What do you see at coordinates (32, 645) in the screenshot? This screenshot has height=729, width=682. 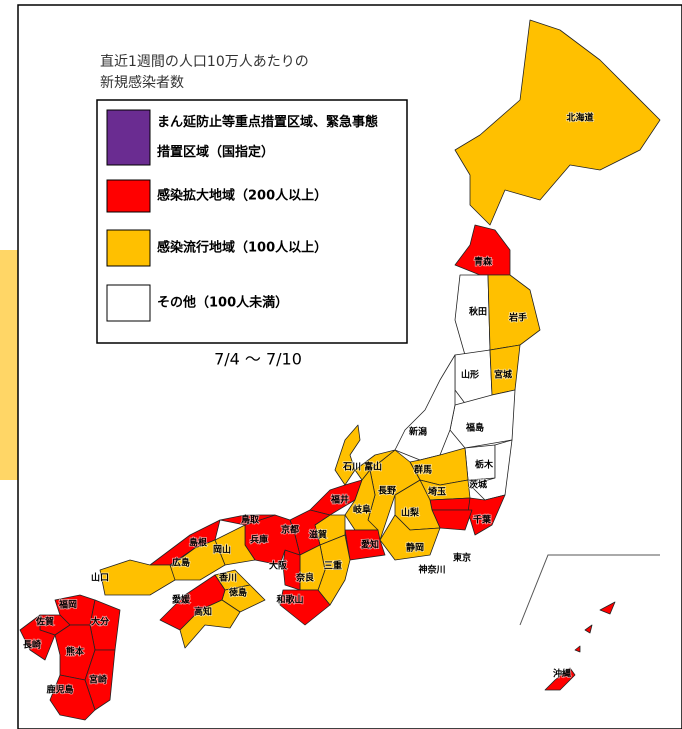 I see `prefecture-label: 長崎` at bounding box center [32, 645].